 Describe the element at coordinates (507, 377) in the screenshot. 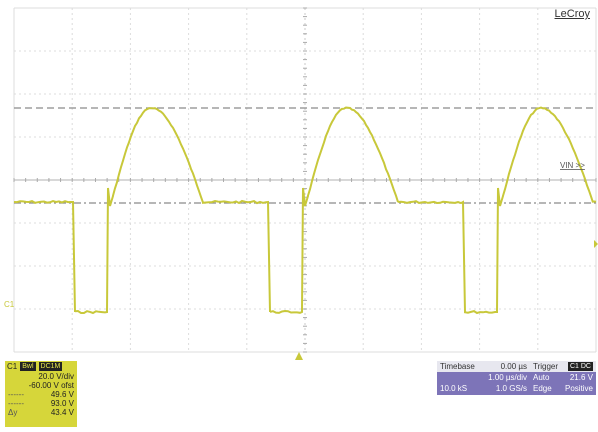

I see `timebase-tdiv: 1.00 µs/div` at that location.